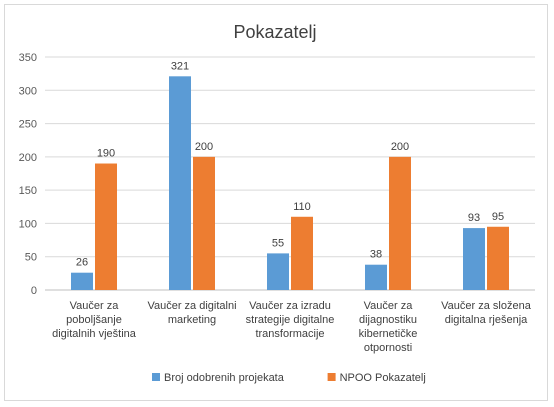 The height and width of the screenshot is (407, 554). I want to click on y-tick-label: 150, so click(28, 191).